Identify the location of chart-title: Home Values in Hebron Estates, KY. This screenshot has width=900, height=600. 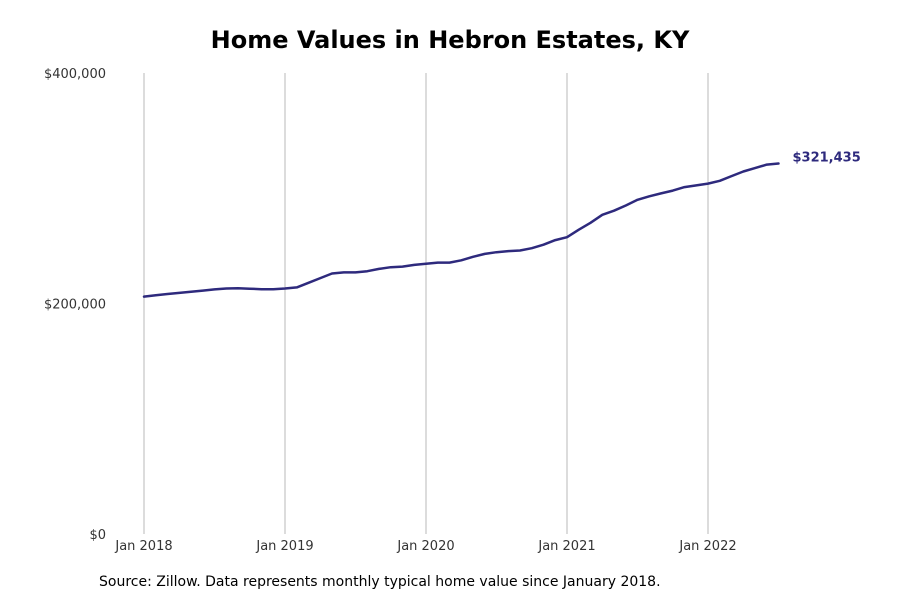
(450, 40).